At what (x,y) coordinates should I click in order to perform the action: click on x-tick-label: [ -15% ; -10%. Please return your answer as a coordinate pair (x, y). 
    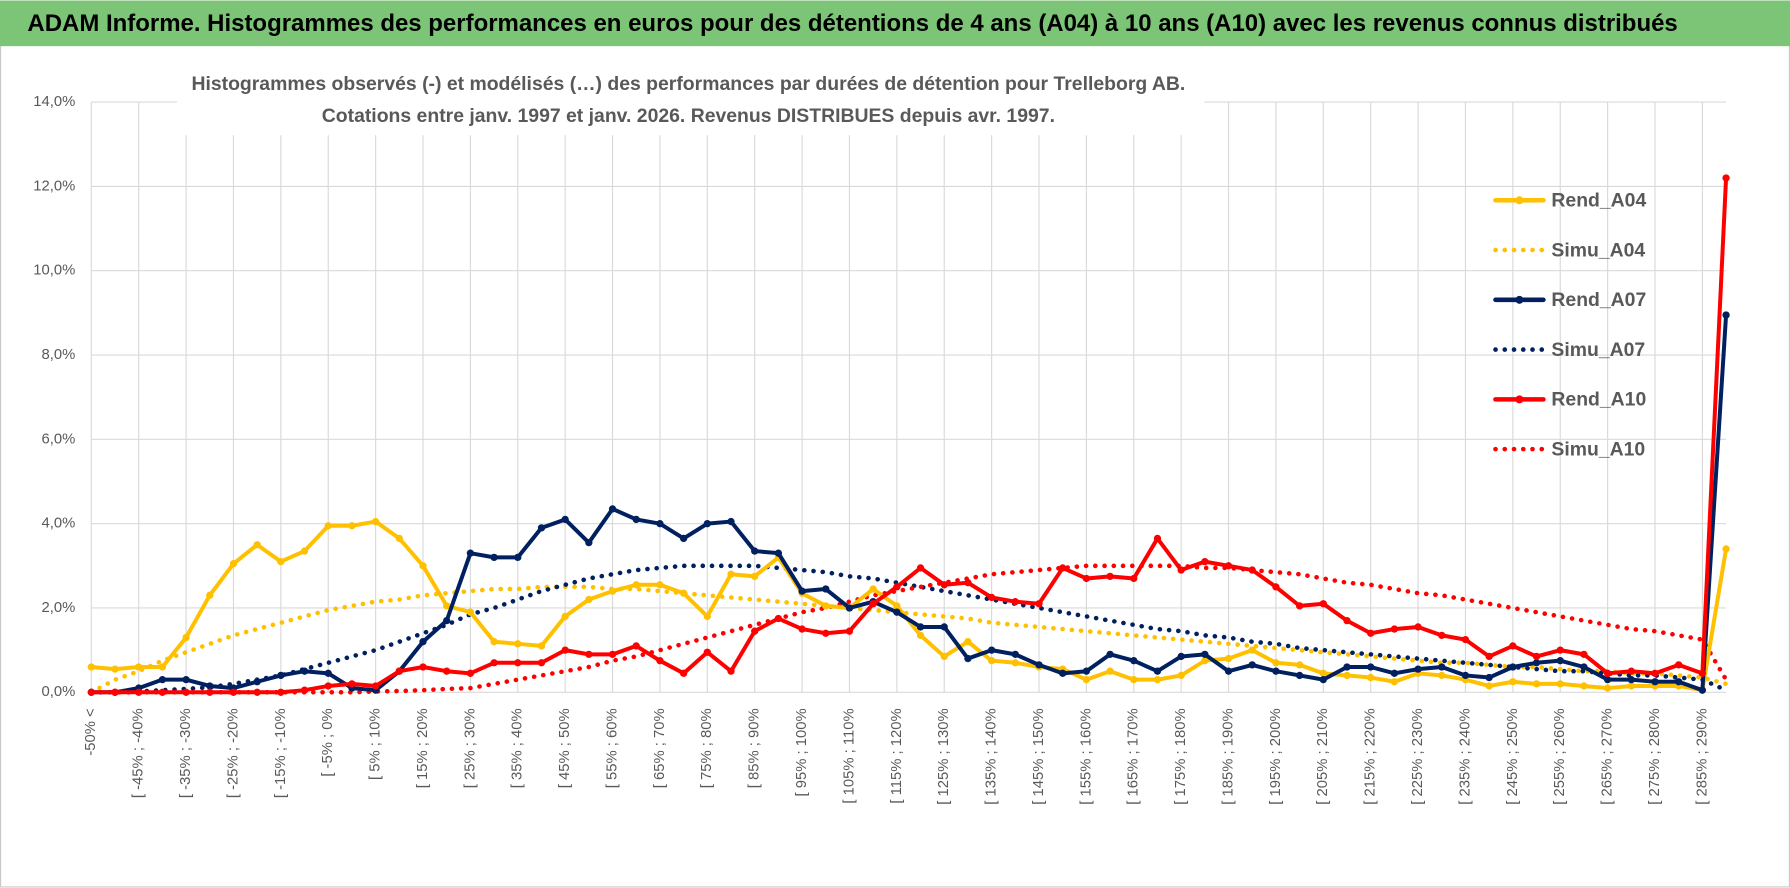
    Looking at the image, I should click on (281, 753).